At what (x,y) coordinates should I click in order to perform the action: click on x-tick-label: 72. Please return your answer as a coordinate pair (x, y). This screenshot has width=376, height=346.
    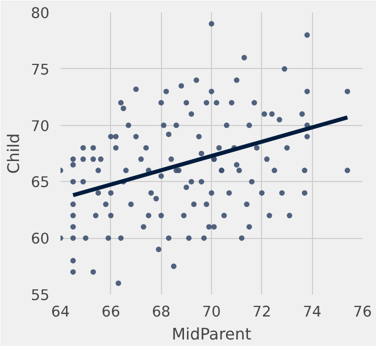
    Looking at the image, I should click on (262, 312).